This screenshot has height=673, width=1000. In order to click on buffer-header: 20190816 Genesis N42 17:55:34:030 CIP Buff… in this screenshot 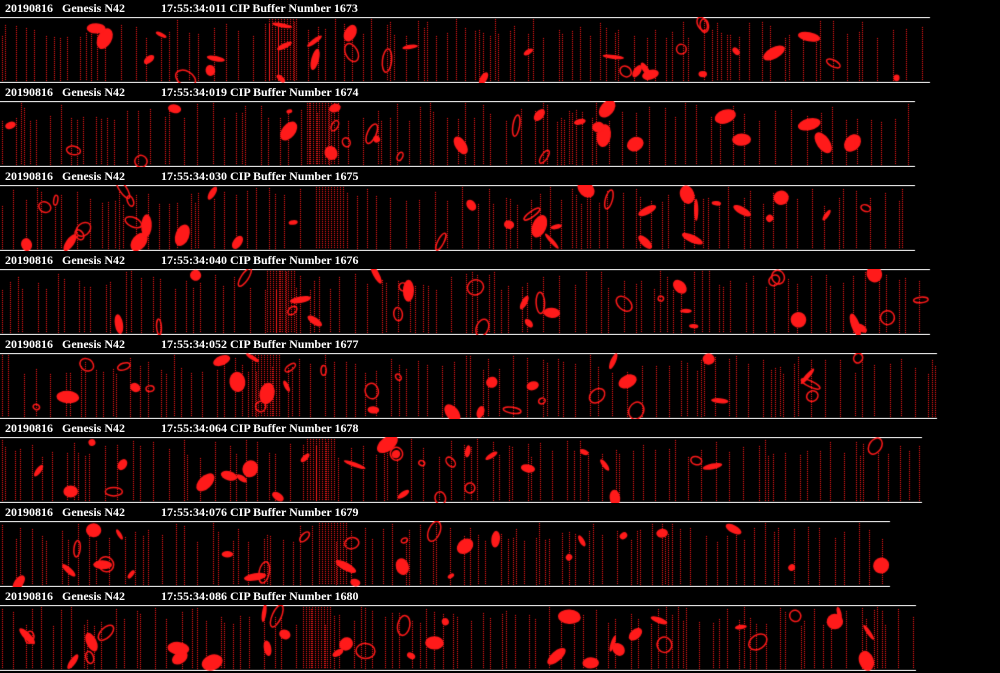, I will do `click(500, 176)`.